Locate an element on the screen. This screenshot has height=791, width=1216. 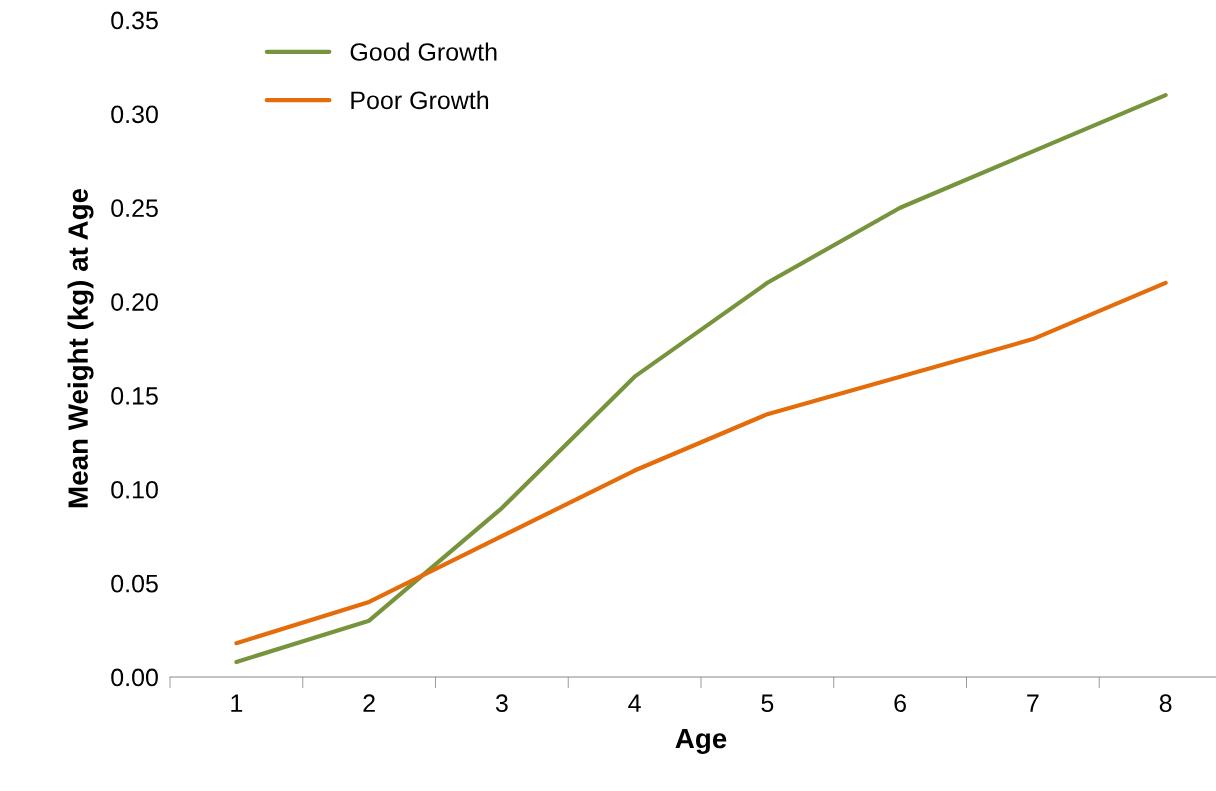
y-tick-label: 0.05 is located at coordinates (134, 583).